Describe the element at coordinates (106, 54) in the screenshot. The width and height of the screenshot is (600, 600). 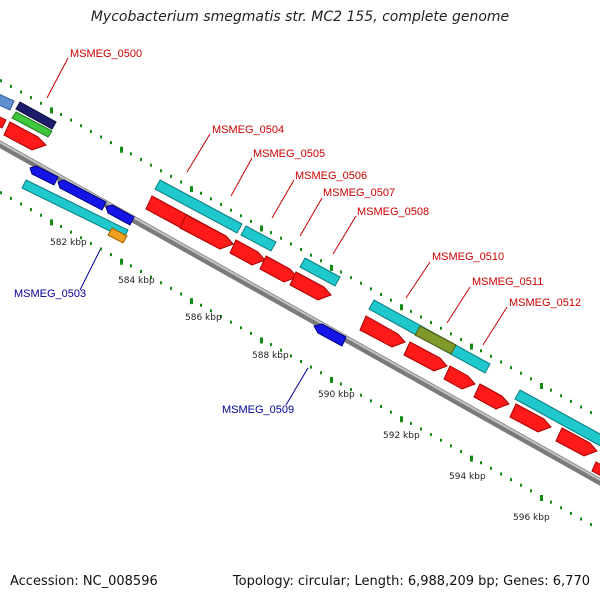
I see `gene-label: MSMEG_0500` at that location.